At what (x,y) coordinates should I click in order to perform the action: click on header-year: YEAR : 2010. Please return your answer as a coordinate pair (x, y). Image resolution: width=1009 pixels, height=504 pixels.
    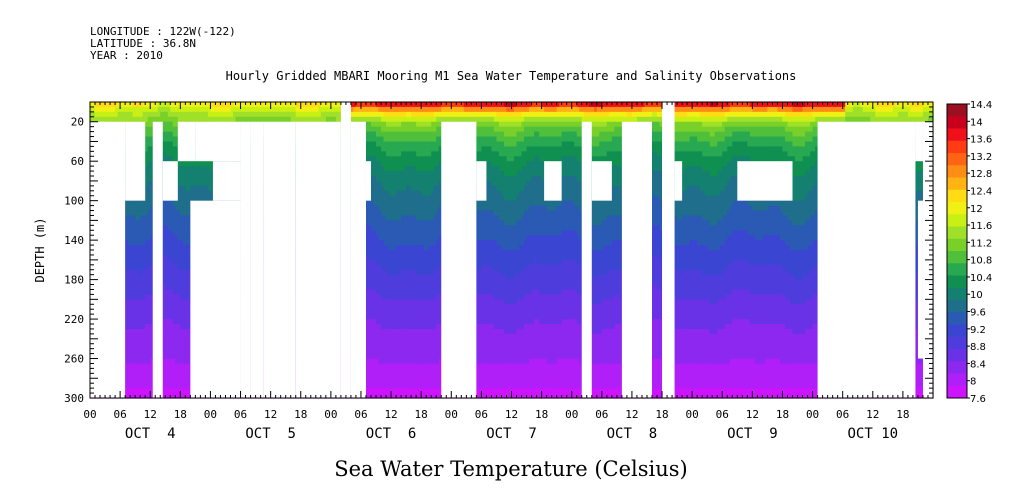
    Looking at the image, I should click on (126, 55).